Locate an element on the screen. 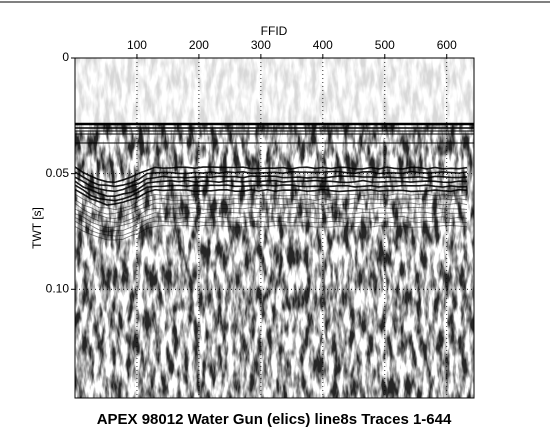 Image resolution: width=550 pixels, height=432 pixels. y-tick-label: 0 is located at coordinates (65, 57).